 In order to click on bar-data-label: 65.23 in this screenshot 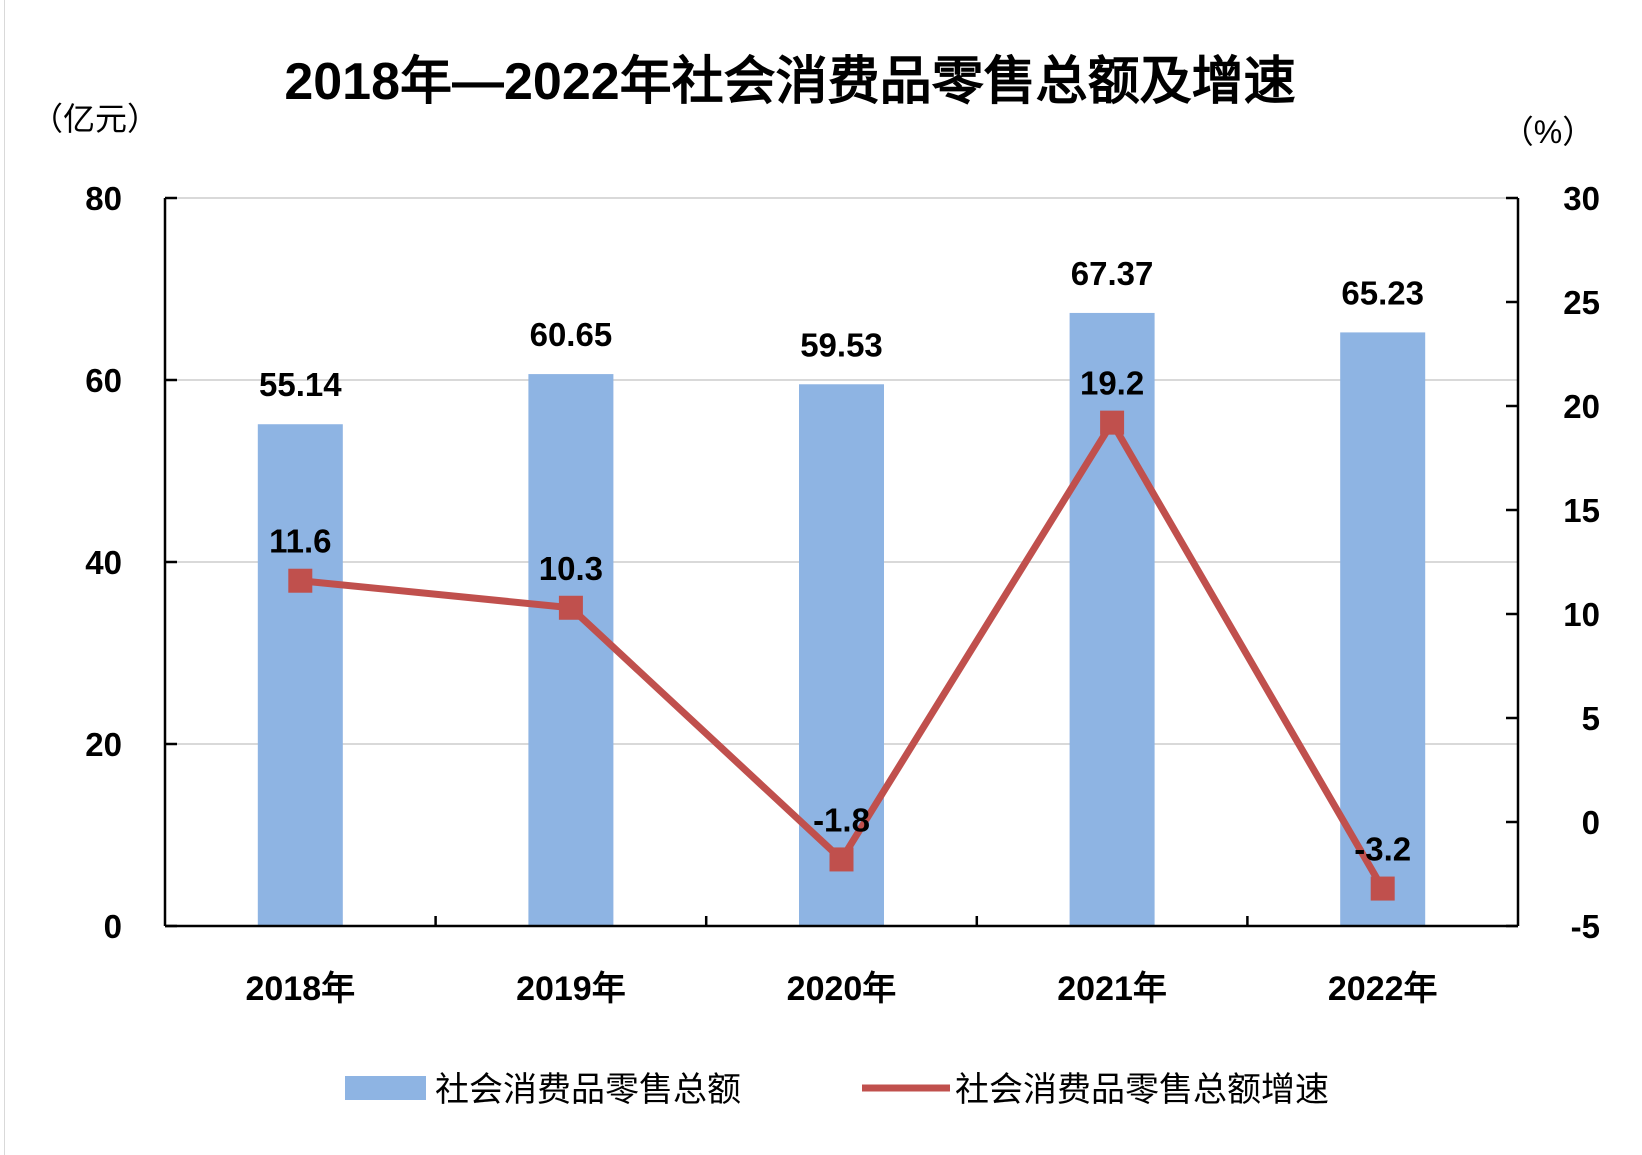, I will do `click(1382, 292)`.